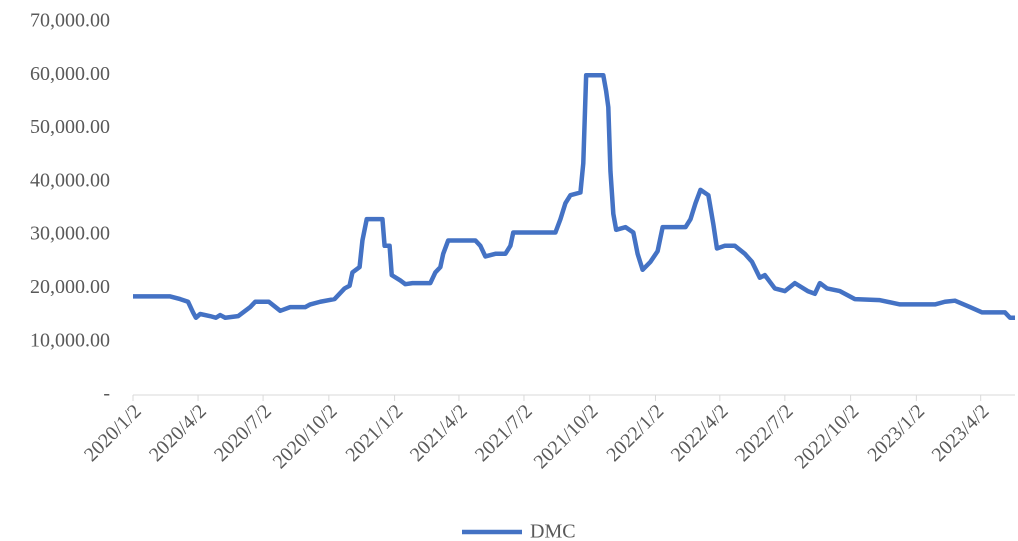 The image size is (1018, 541). I want to click on x-tick-label: 2021/4/2, so click(439, 433).